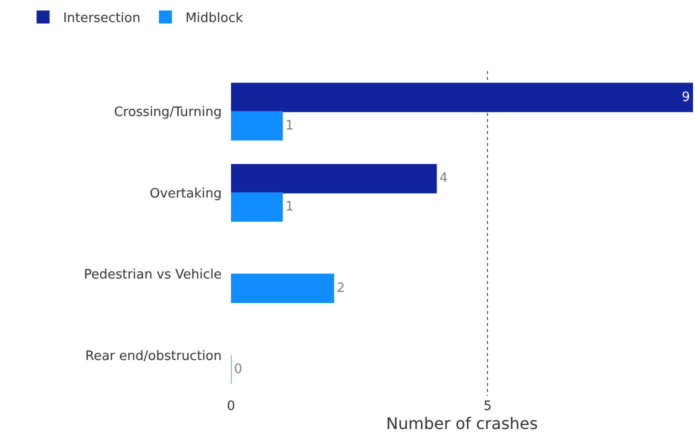  I want to click on data-label: 9, so click(686, 97).